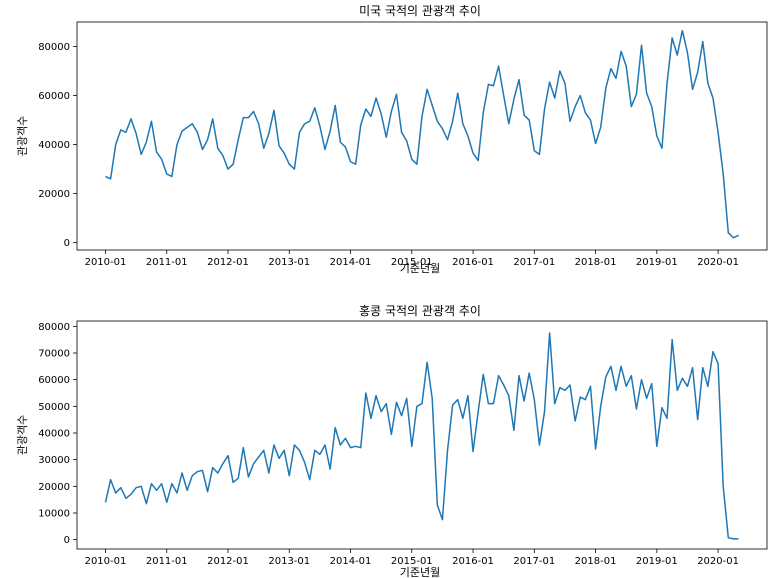 The width and height of the screenshot is (776, 579). Describe the element at coordinates (54, 460) in the screenshot. I see `y-tick-label: 30000` at that location.